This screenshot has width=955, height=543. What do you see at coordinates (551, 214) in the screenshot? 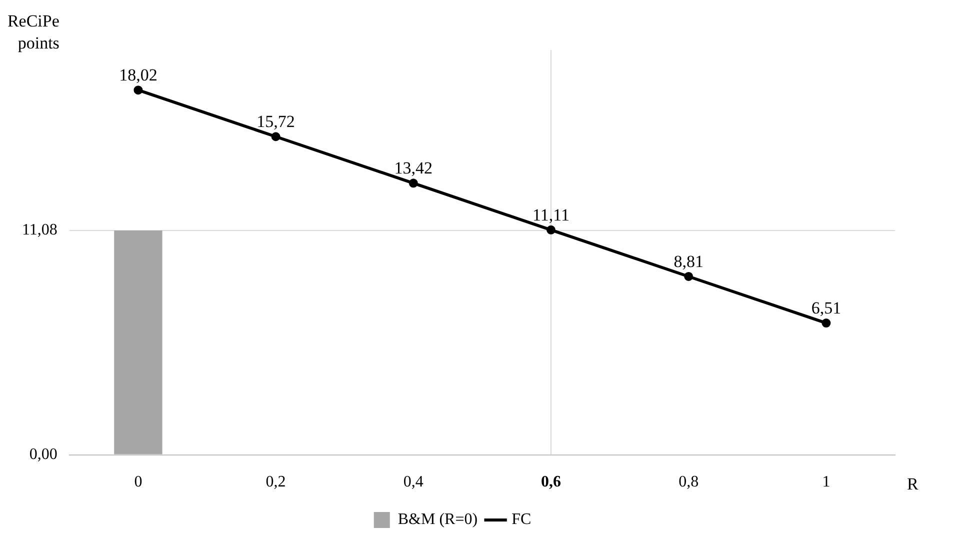
I see `data-label: 11,11` at bounding box center [551, 214].